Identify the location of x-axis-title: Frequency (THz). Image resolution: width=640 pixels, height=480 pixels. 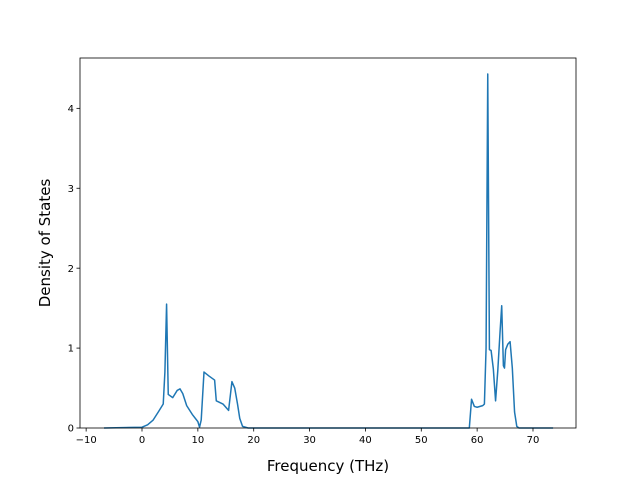
(328, 466).